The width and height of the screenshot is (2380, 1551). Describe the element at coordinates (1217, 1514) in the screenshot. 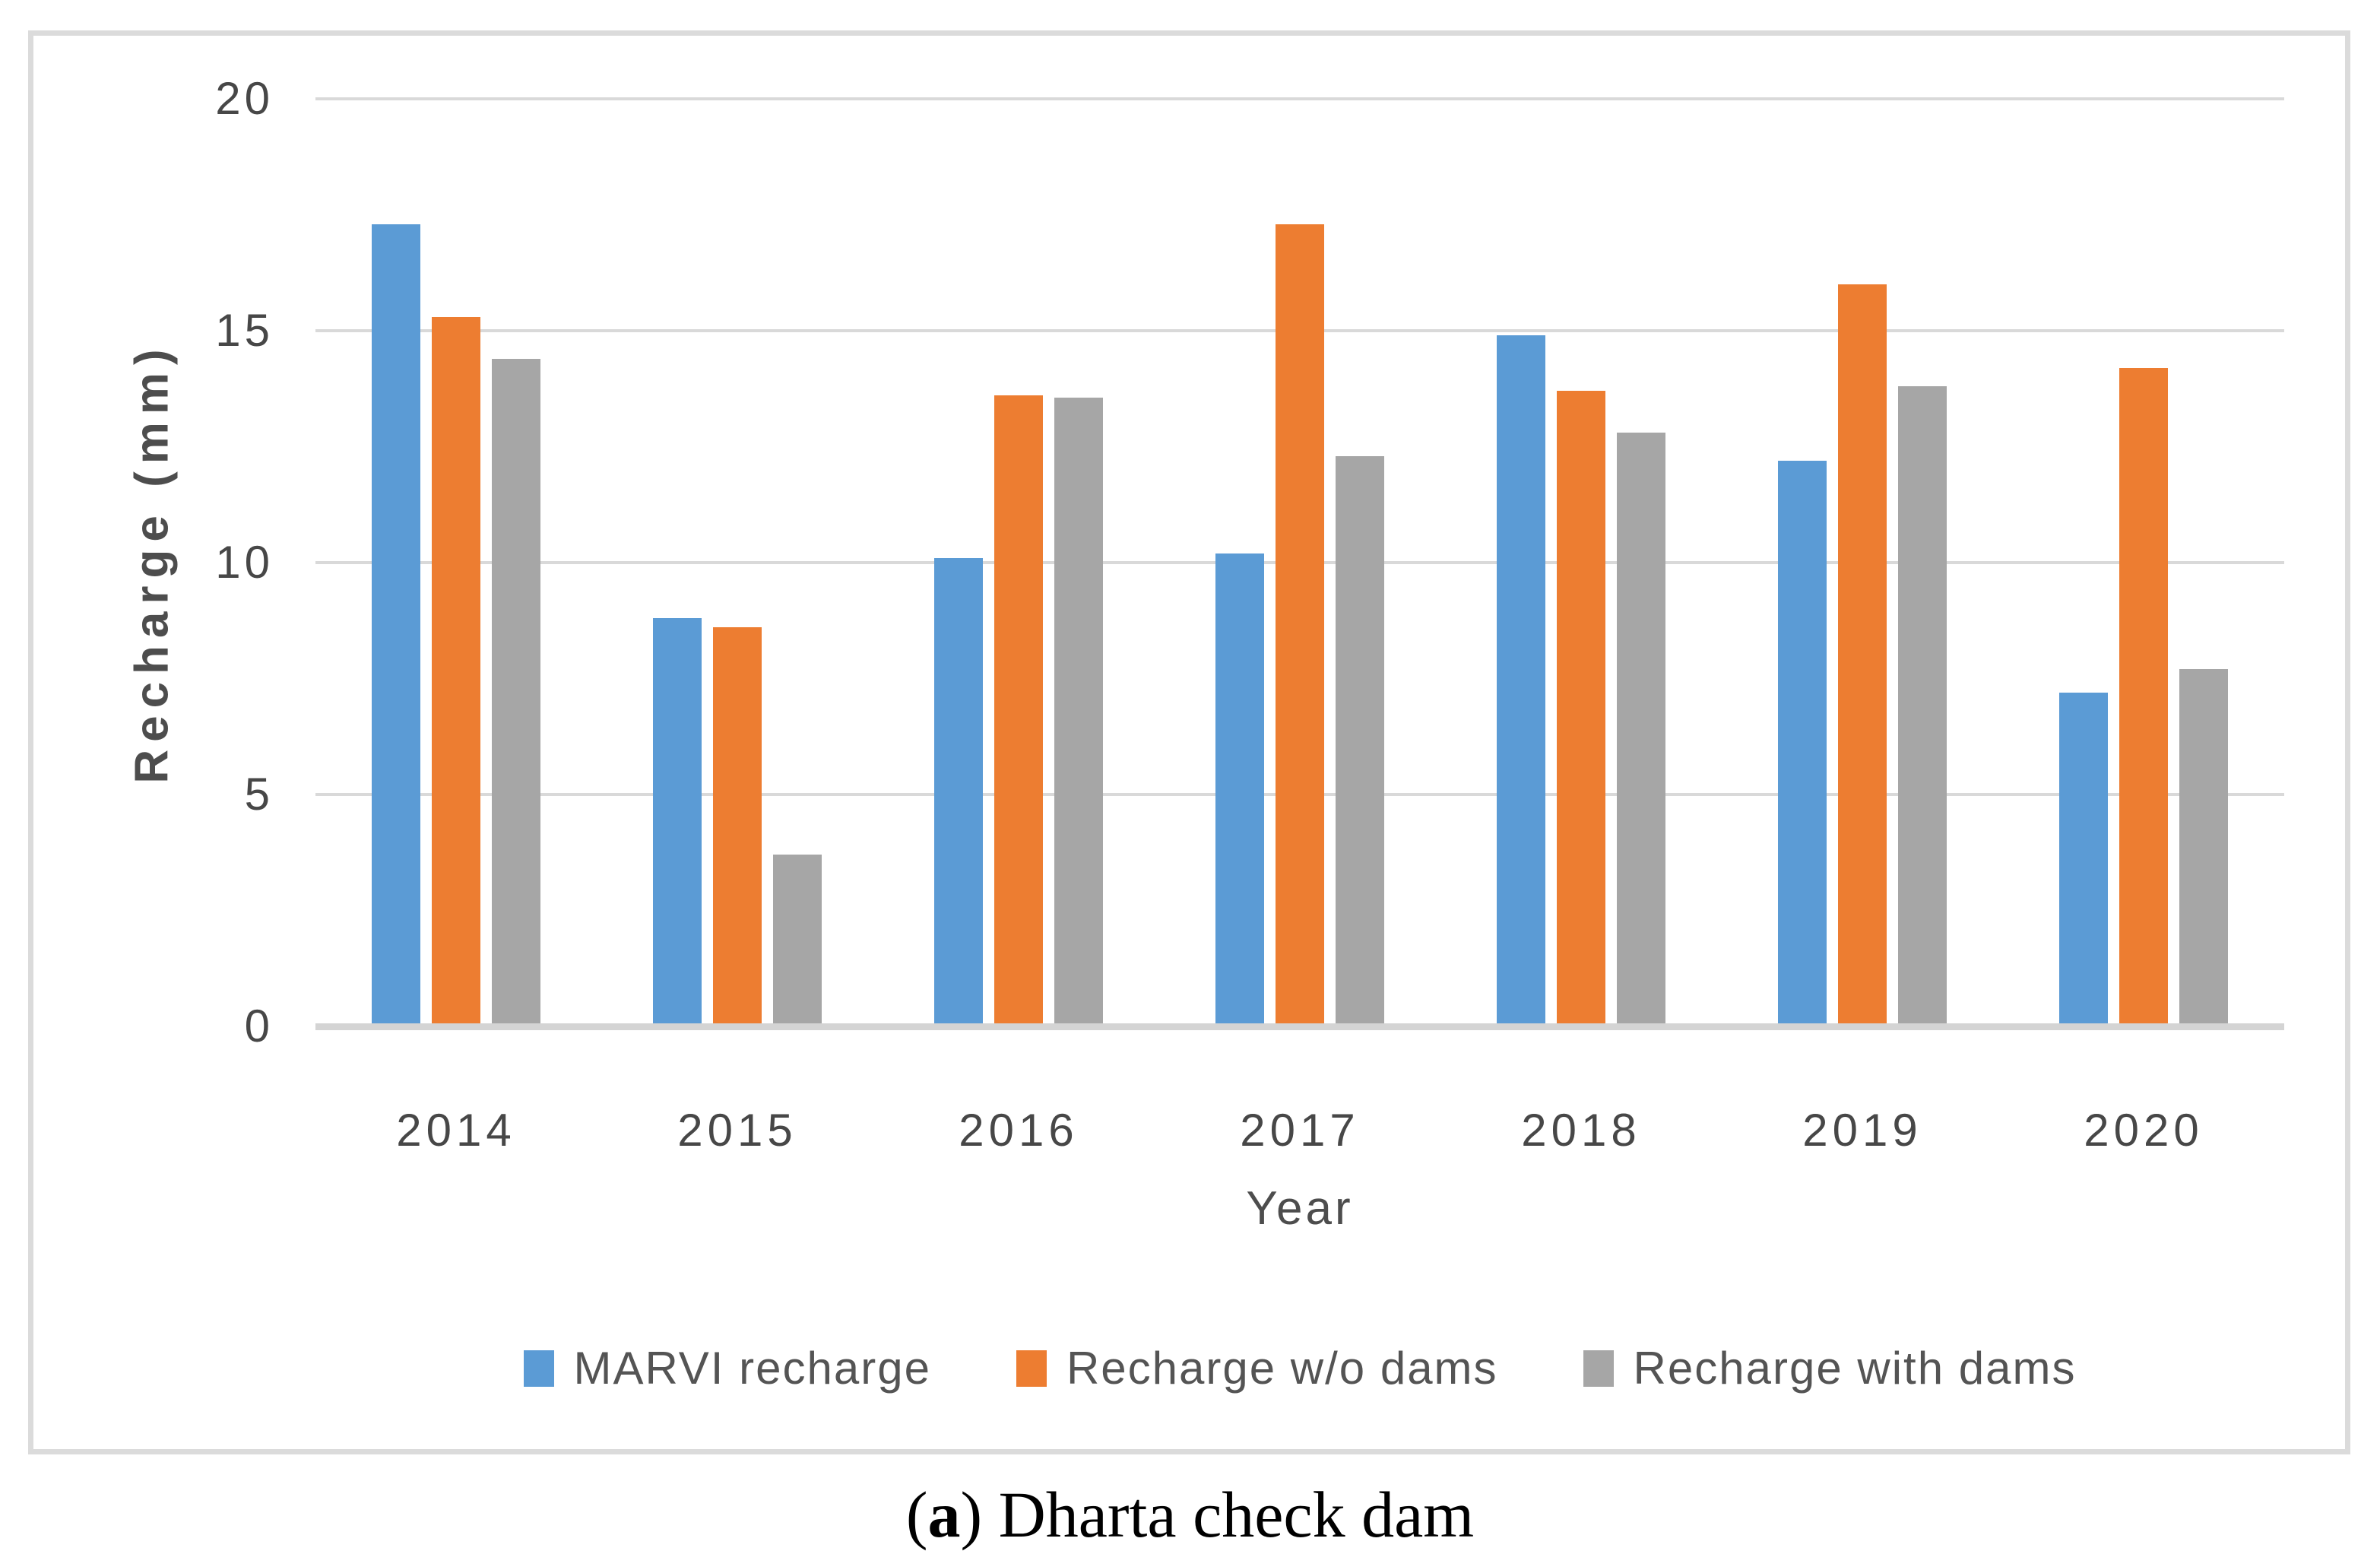

I see `caption-text: ) Dharta check dam` at that location.